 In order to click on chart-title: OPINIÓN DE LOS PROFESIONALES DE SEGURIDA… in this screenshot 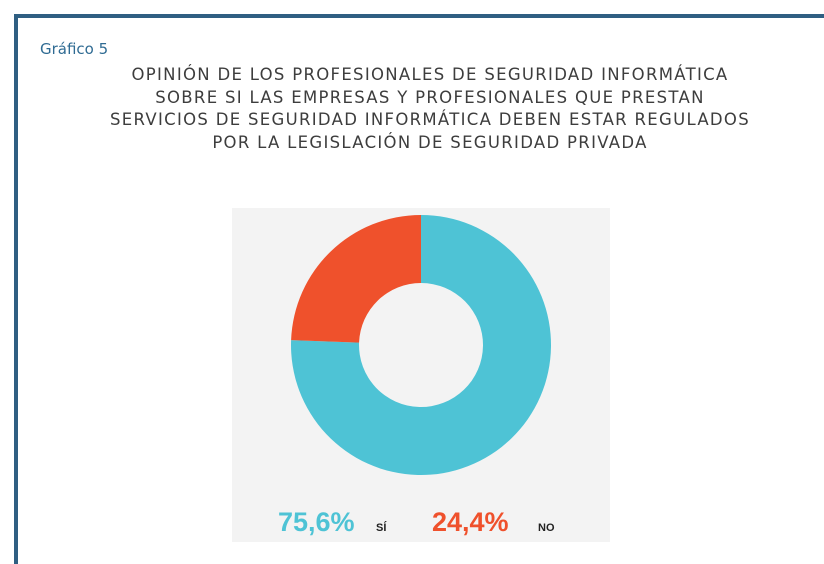, I will do `click(430, 108)`.